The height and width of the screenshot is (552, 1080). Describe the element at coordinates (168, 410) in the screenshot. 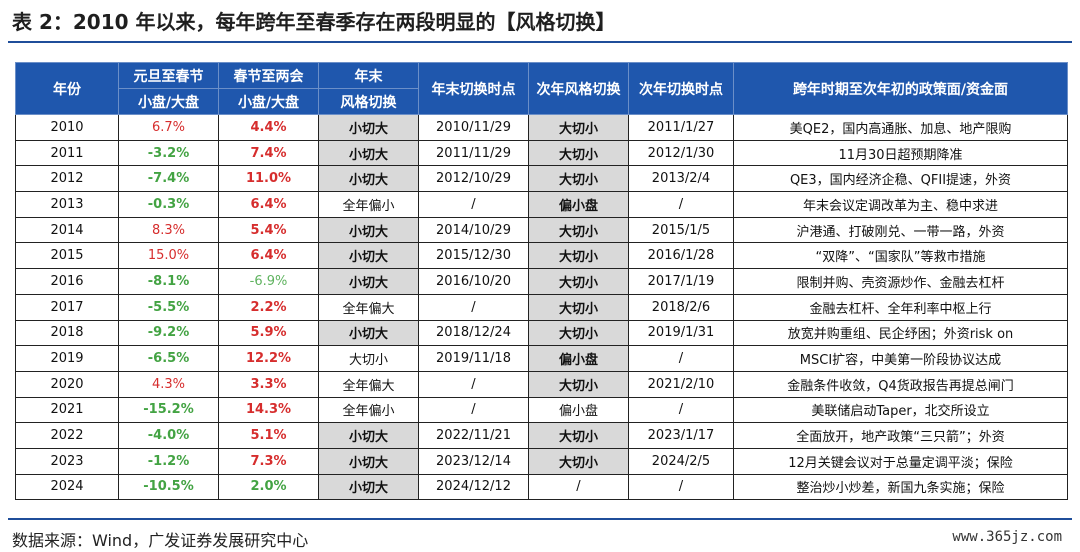

I see `cell-yd-to-sf: -15.2%` at that location.